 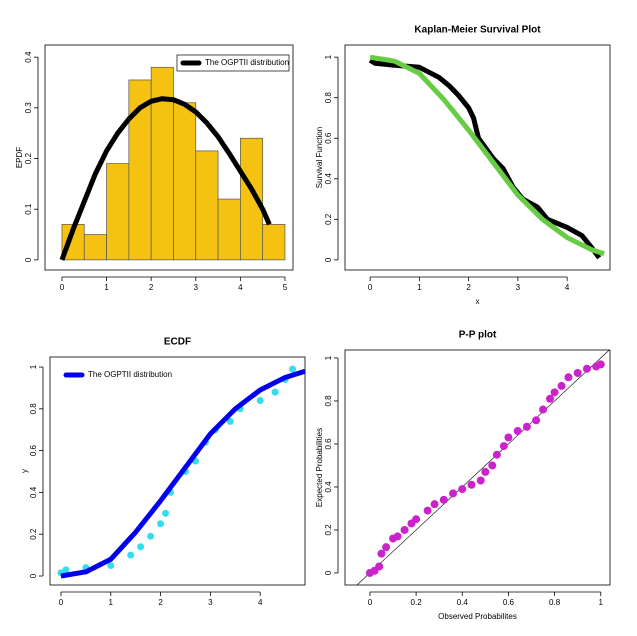 I want to click on reference-line, so click(x=483, y=467).